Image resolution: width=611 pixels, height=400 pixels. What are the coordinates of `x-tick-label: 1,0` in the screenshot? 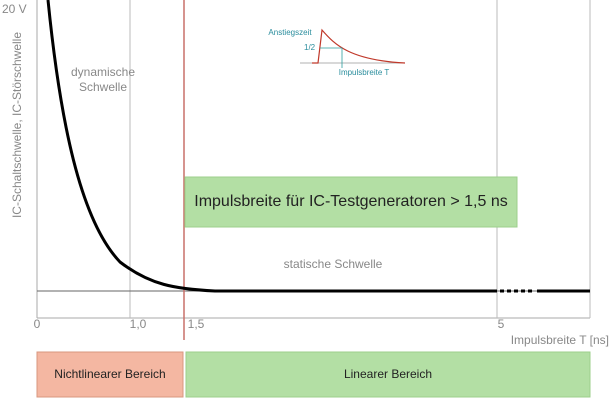 It's located at (138, 324).